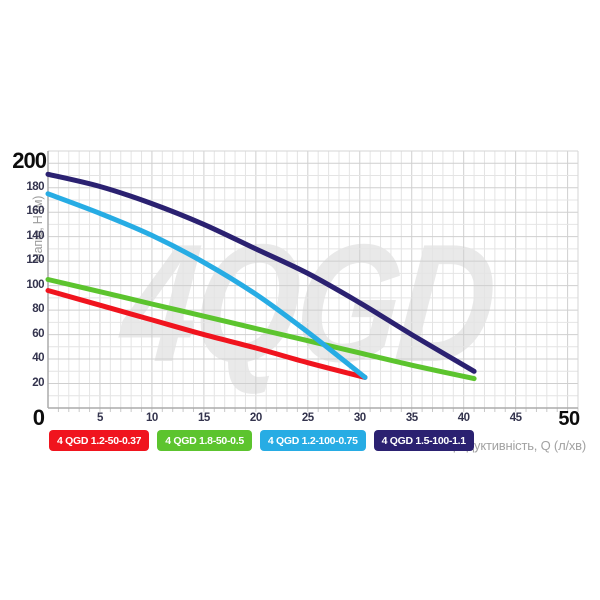 The image size is (600, 600). Describe the element at coordinates (38, 417) in the screenshot. I see `origin-label: 0` at that location.